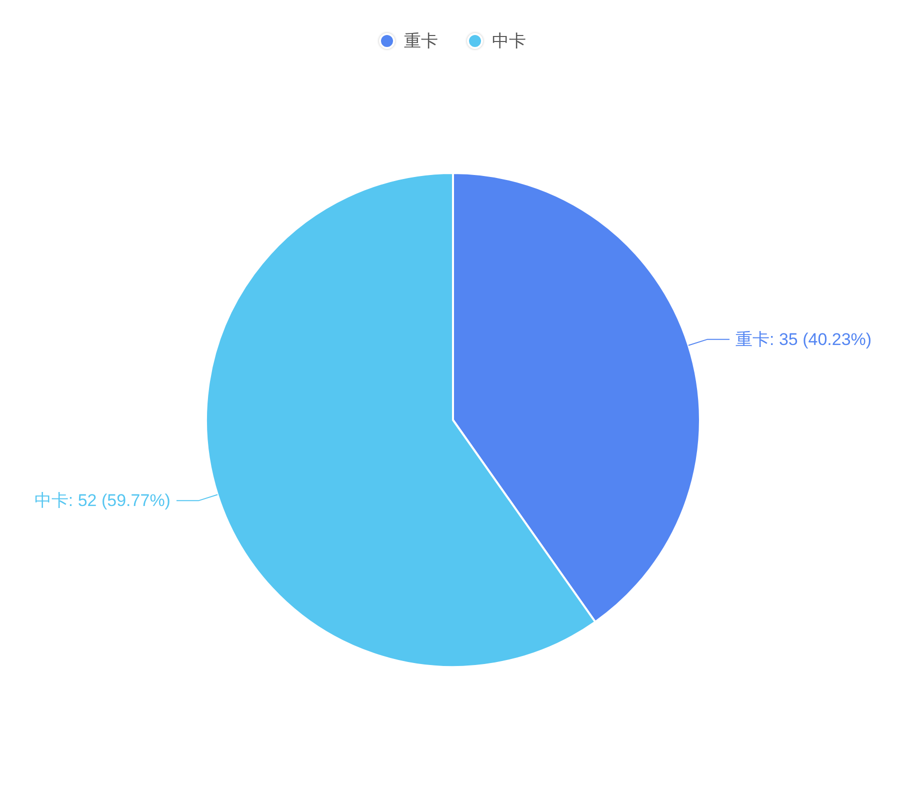 The height and width of the screenshot is (797, 906). I want to click on legend-label: 中卡, so click(509, 41).